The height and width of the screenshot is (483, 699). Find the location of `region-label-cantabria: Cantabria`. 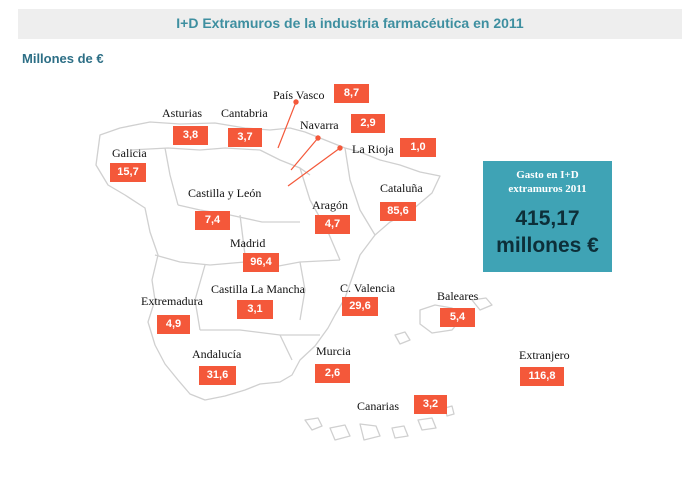

region-label-cantabria: Cantabria is located at coordinates (244, 113).